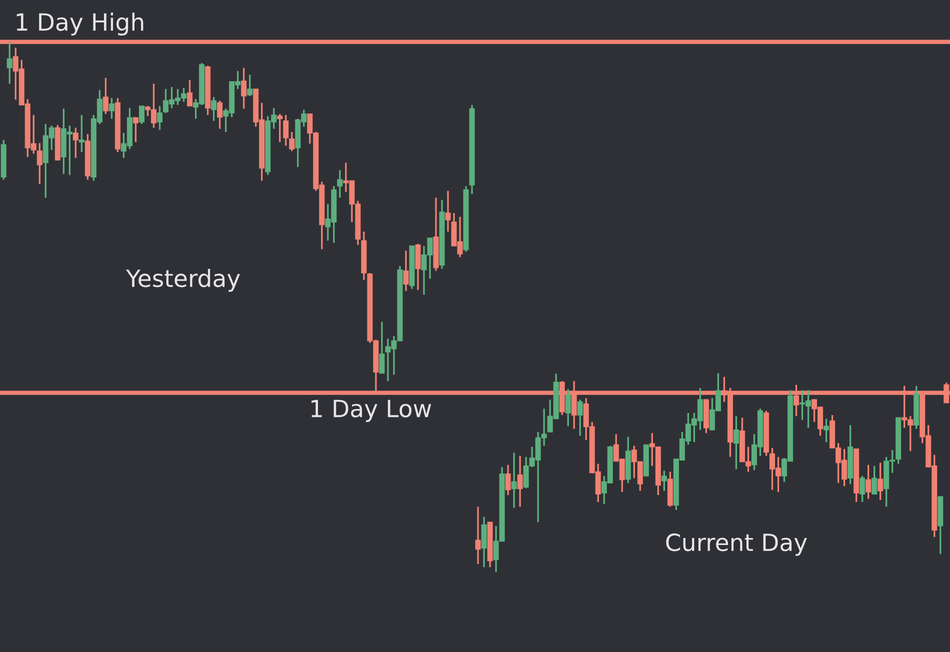 The image size is (950, 652). What do you see at coordinates (372, 411) in the screenshot?
I see `ref-line-label: 1 Day Low` at bounding box center [372, 411].